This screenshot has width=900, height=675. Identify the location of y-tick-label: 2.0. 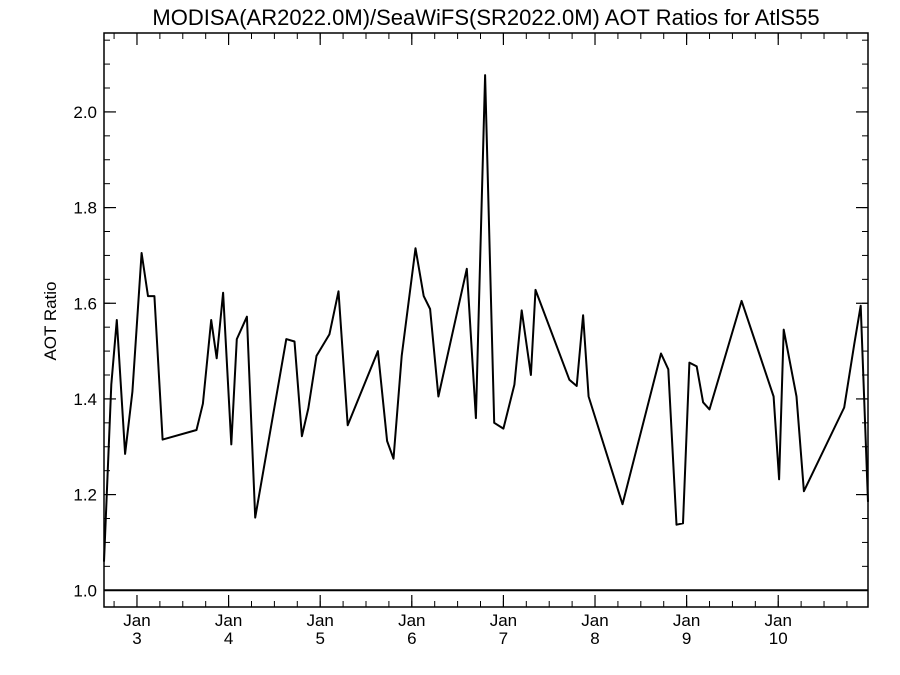
(85, 112).